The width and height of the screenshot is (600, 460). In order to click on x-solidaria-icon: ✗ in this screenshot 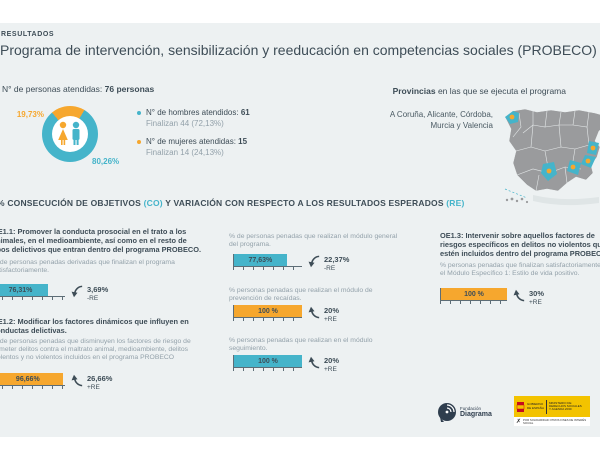, I will do `click(519, 422)`.